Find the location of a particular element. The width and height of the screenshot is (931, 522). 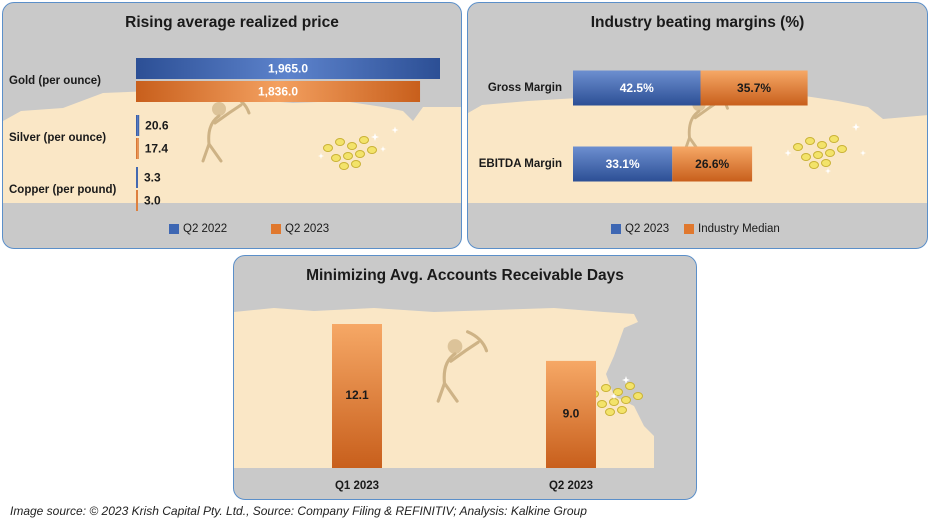

category-label: Q2 2023 is located at coordinates (571, 486).